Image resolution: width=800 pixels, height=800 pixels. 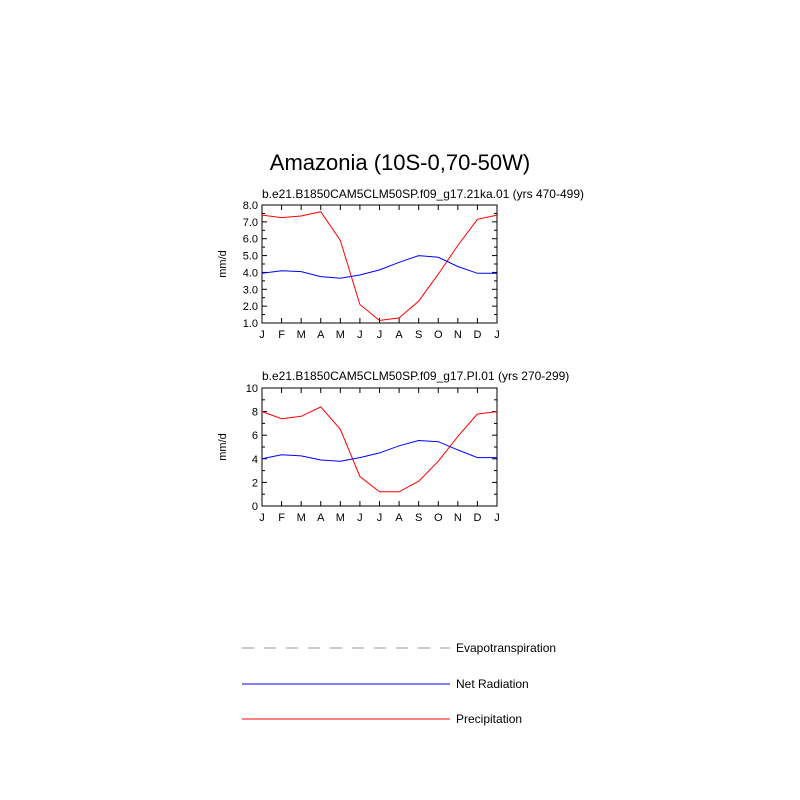 I want to click on panel-1-frame, so click(x=379, y=264).